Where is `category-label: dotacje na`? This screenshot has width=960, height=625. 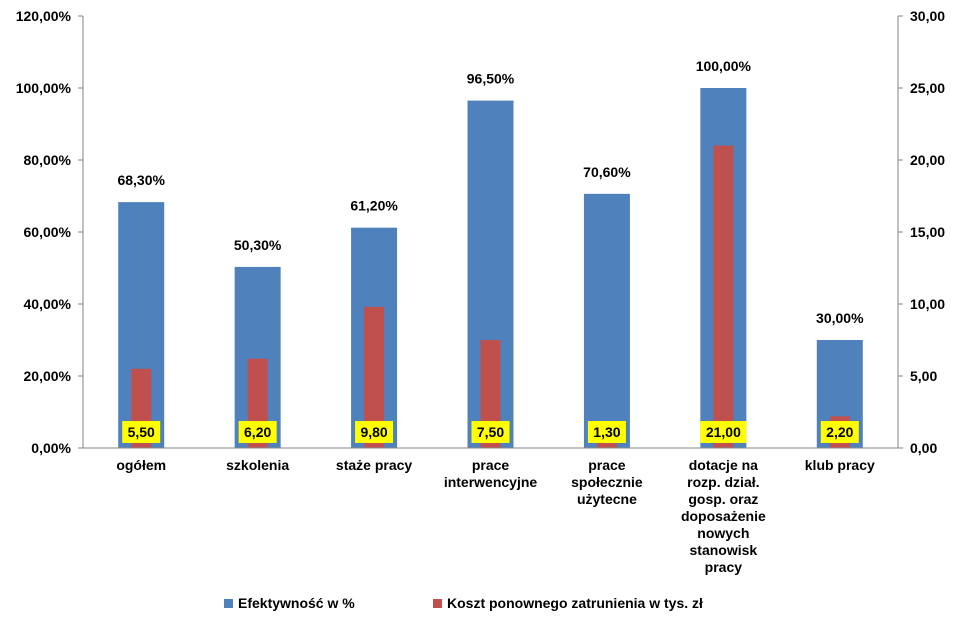 category-label: dotacje na is located at coordinates (723, 465).